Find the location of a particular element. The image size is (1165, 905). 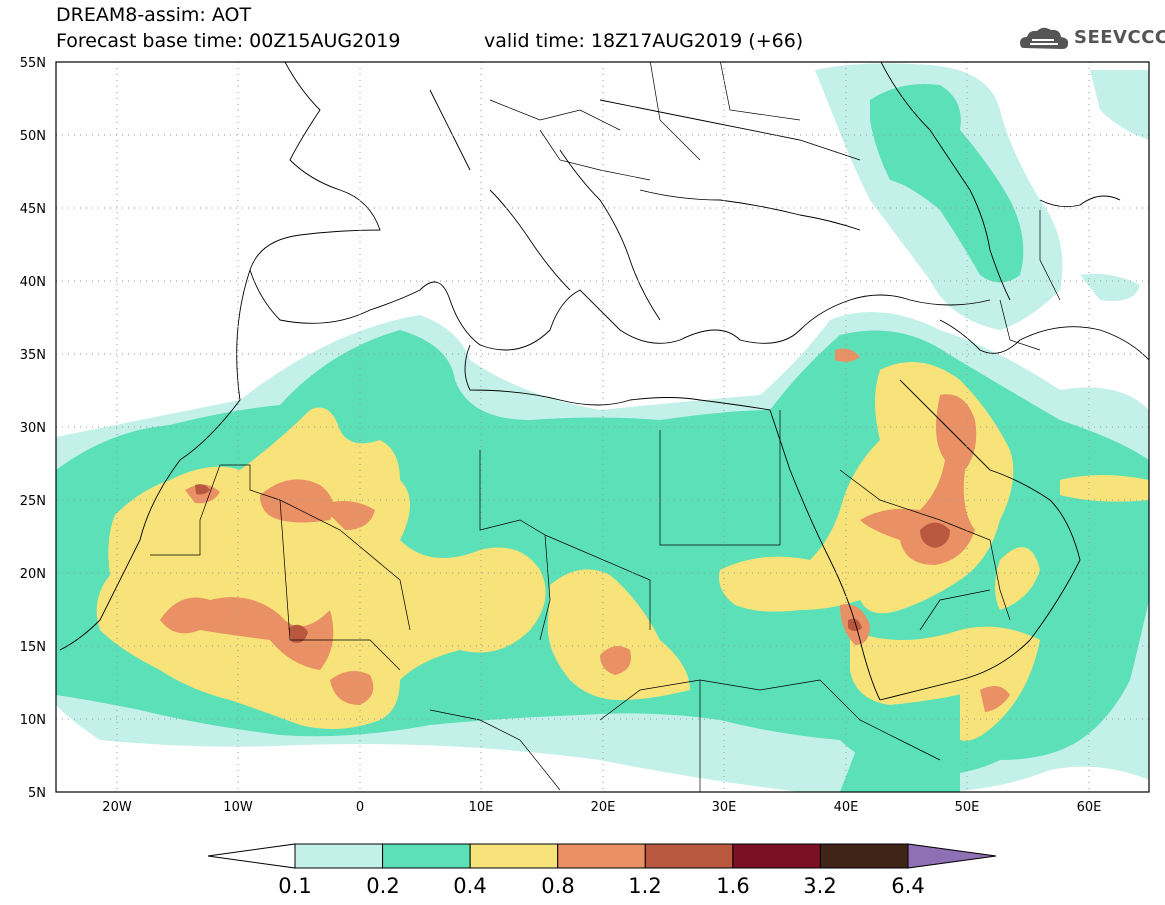

colorbar-label: 0.4 is located at coordinates (469, 886).